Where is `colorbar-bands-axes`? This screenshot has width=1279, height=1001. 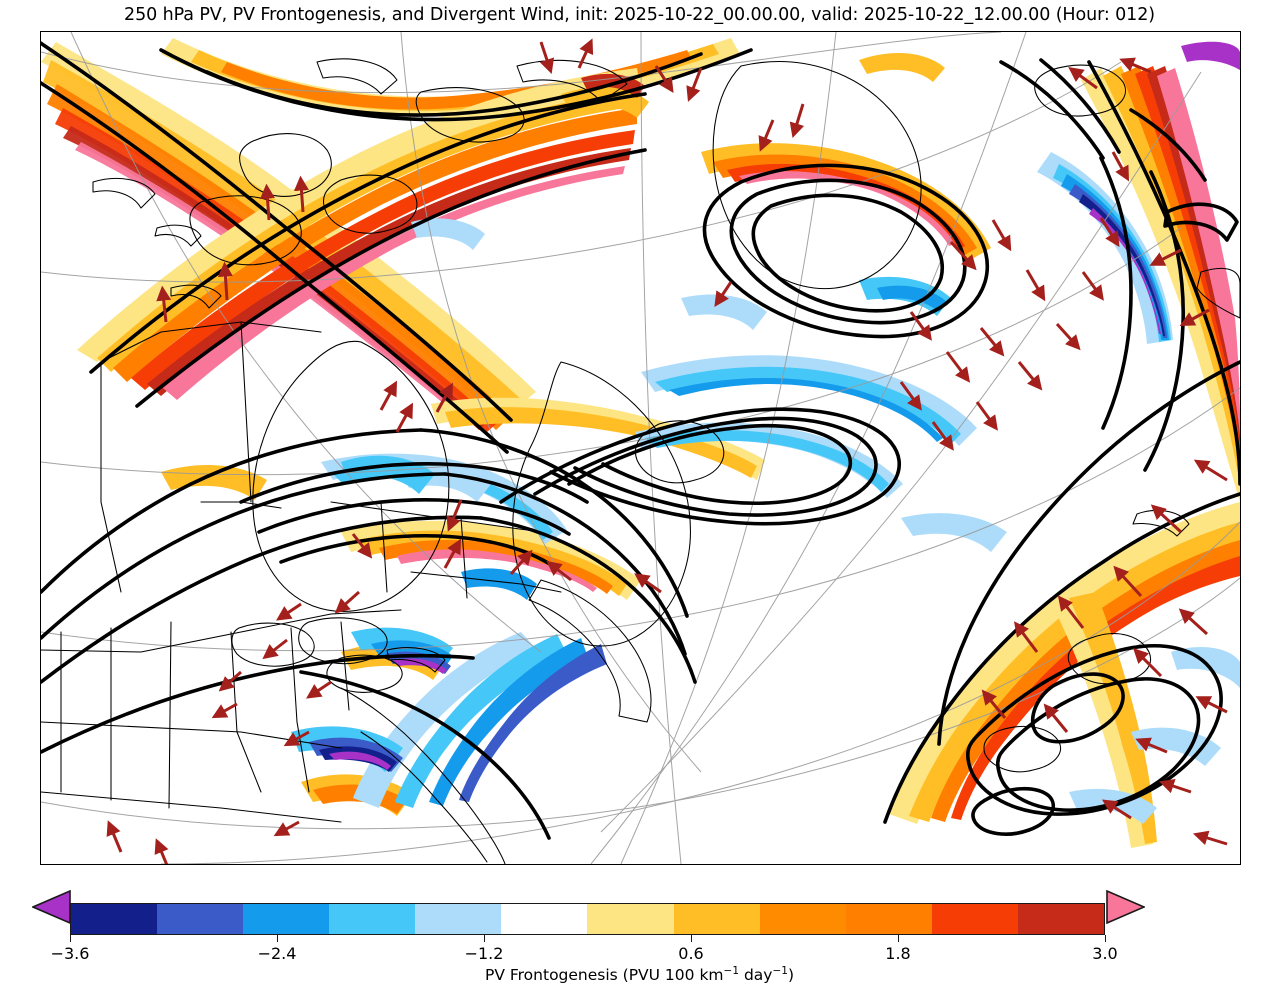 colorbar-bands-axes is located at coordinates (587, 919).